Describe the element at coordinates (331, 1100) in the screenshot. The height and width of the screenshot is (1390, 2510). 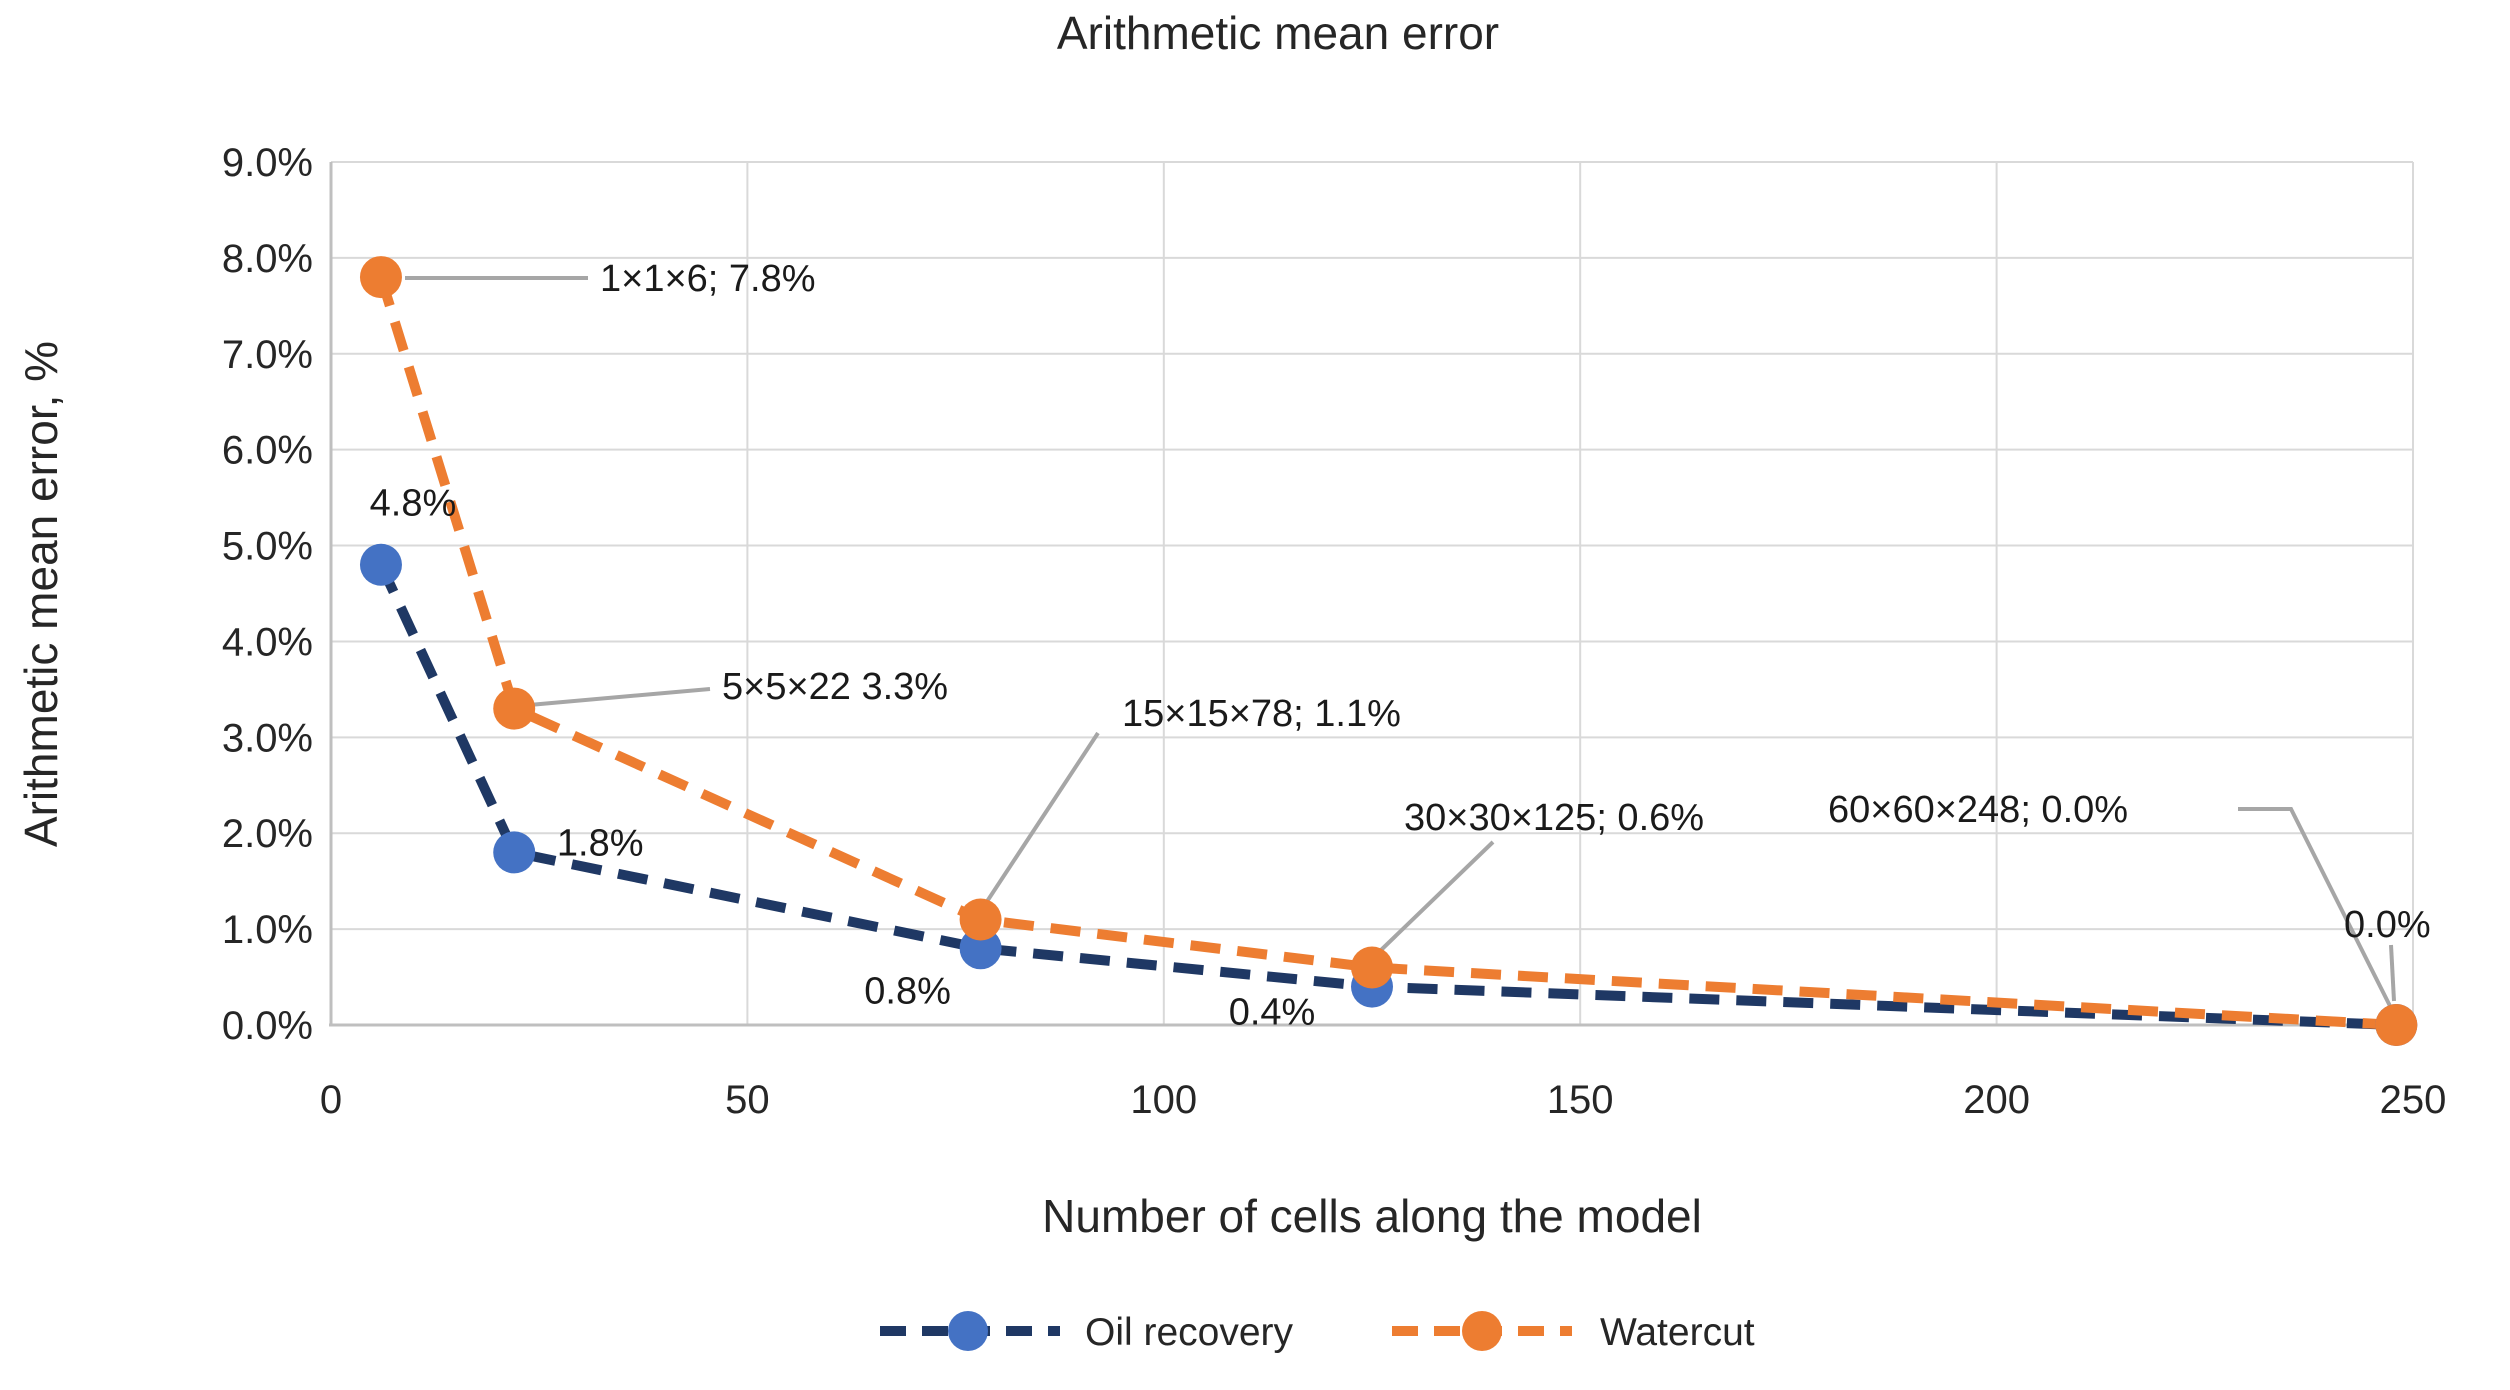
I see `x-tick-label: 0` at that location.